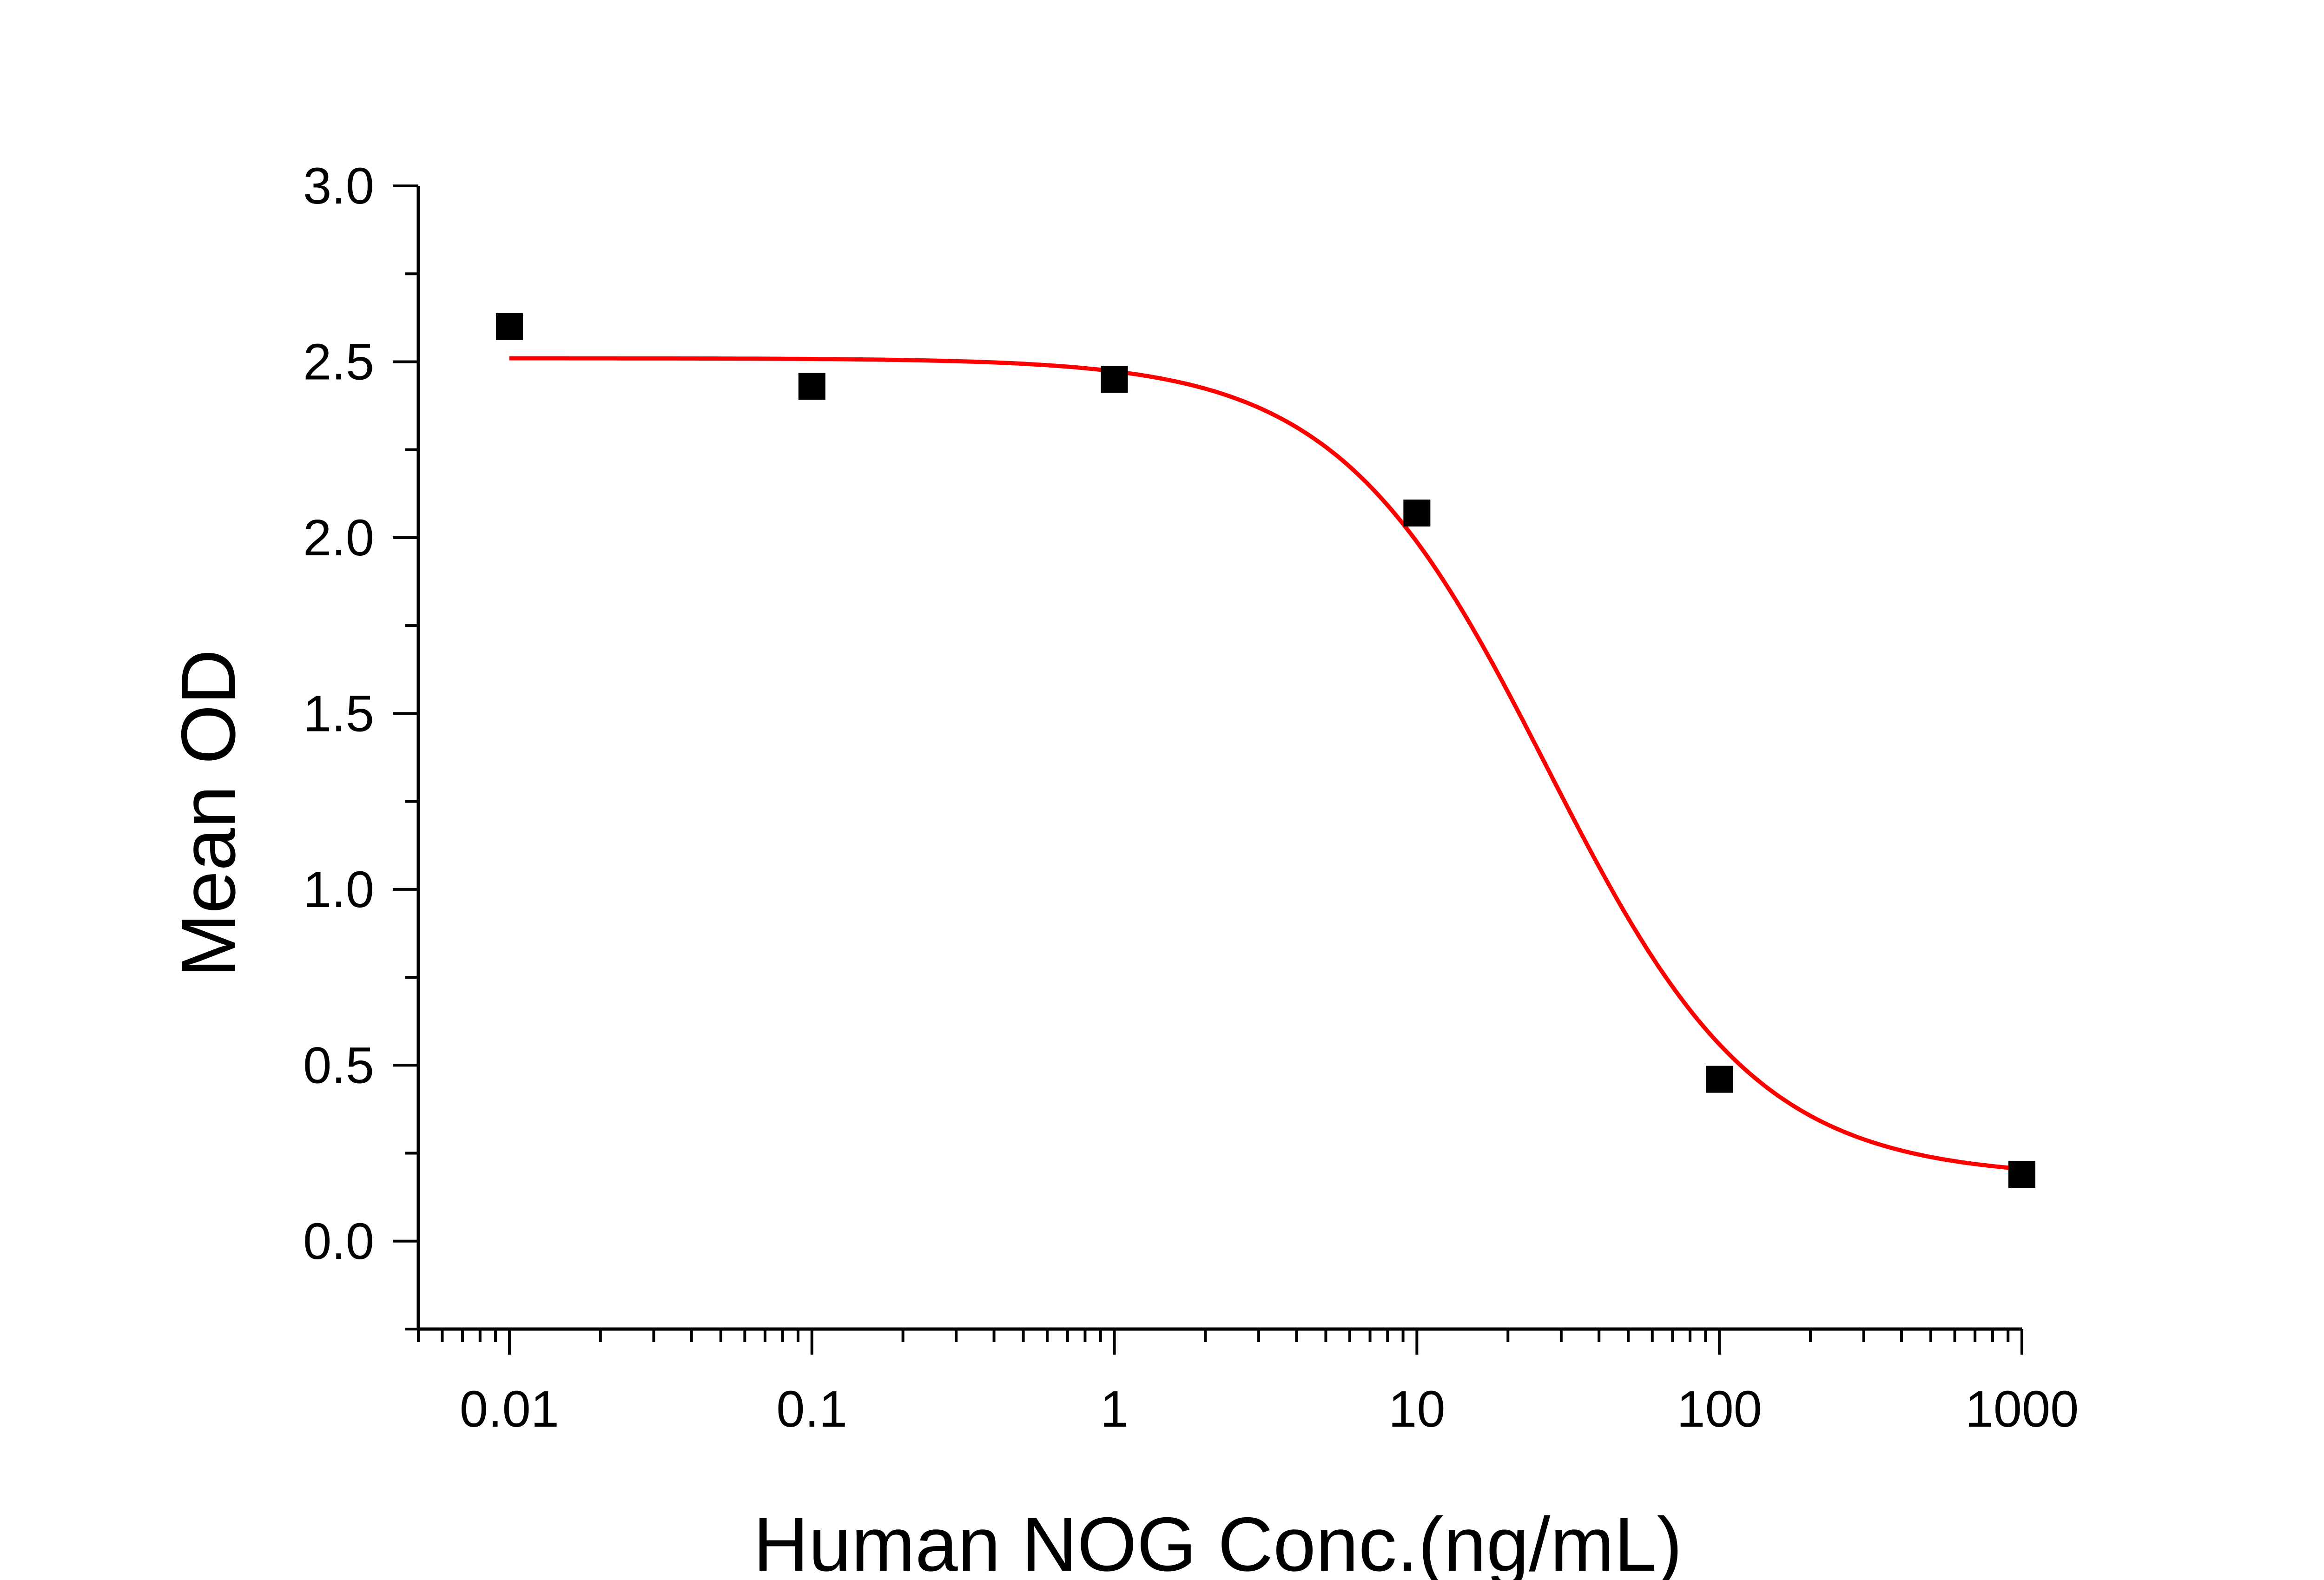  Describe the element at coordinates (1218, 1540) in the screenshot. I see `x-axis-title: Human NOG Conc.(ng/mL)` at that location.